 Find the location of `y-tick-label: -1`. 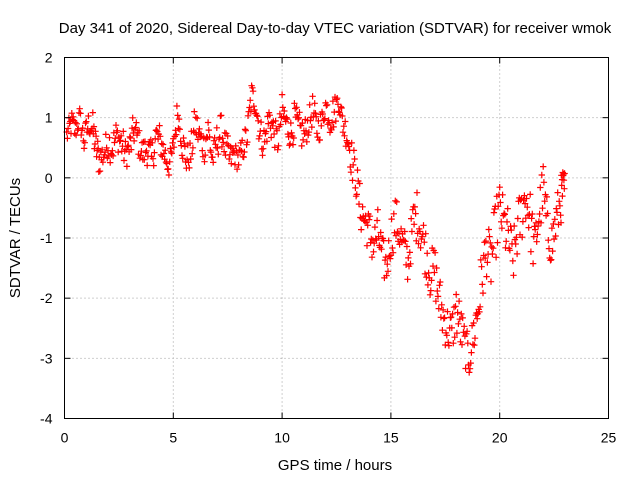

y-tick-label: -1 is located at coordinates (46, 238).